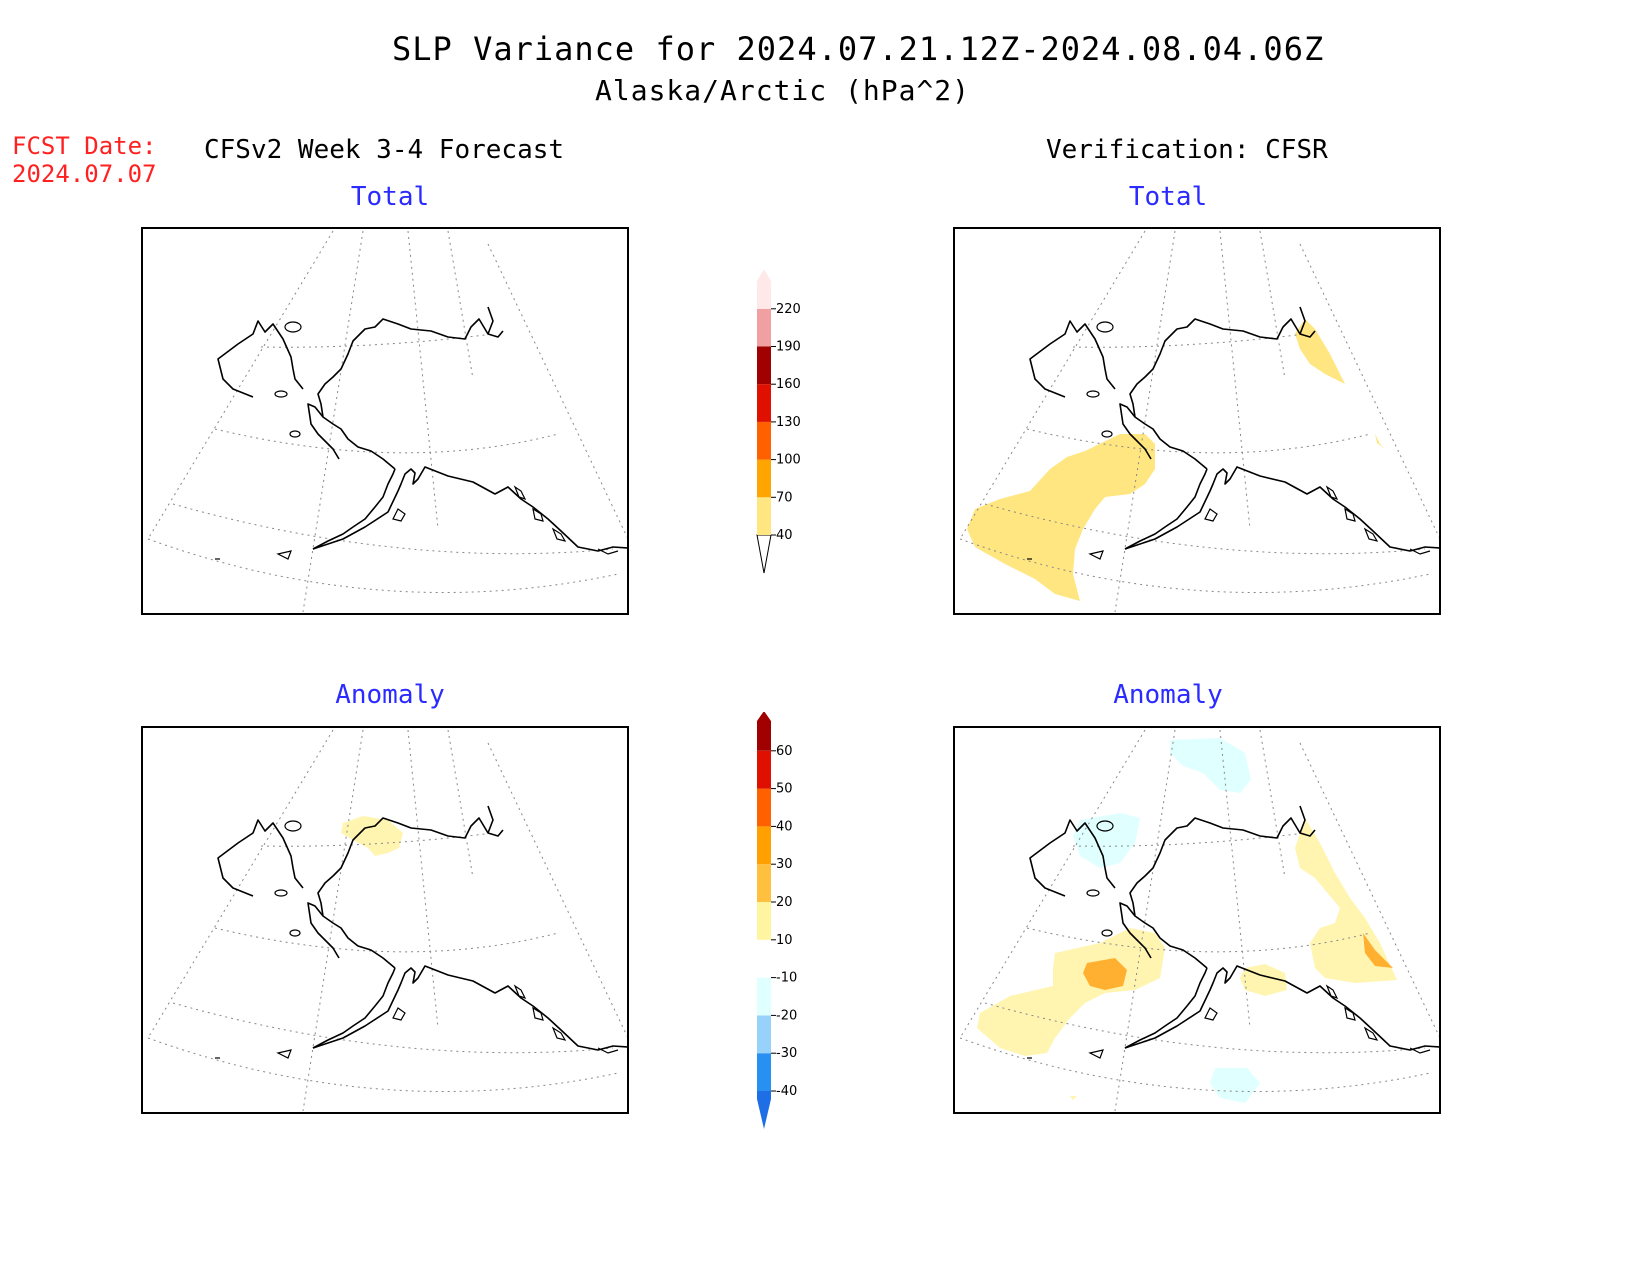  Describe the element at coordinates (788, 460) in the screenshot. I see `total-colorbar-label: 100` at that location.